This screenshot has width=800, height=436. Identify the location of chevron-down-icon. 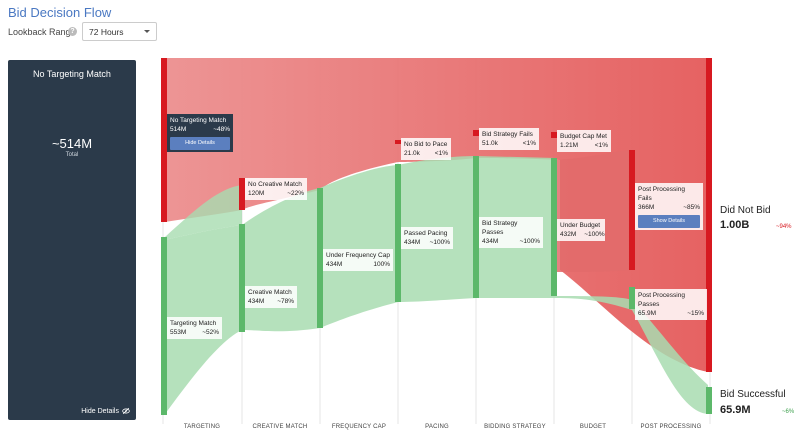
(147, 31).